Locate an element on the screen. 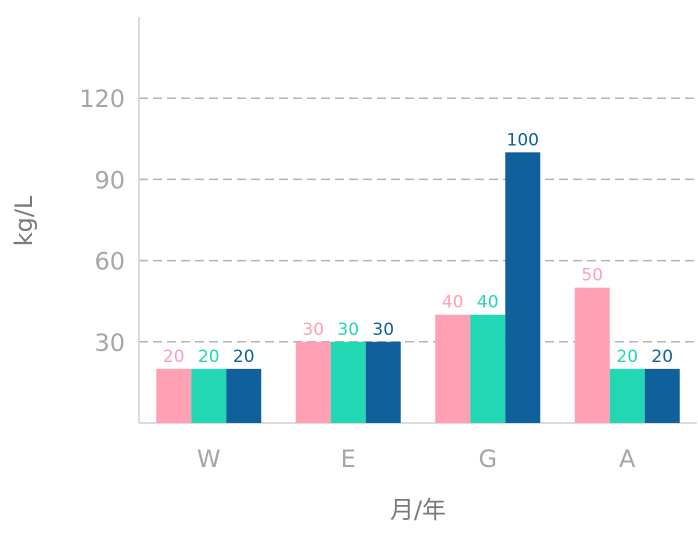 This screenshot has width=698, height=544. y-tick-label: 30 is located at coordinates (109, 343).